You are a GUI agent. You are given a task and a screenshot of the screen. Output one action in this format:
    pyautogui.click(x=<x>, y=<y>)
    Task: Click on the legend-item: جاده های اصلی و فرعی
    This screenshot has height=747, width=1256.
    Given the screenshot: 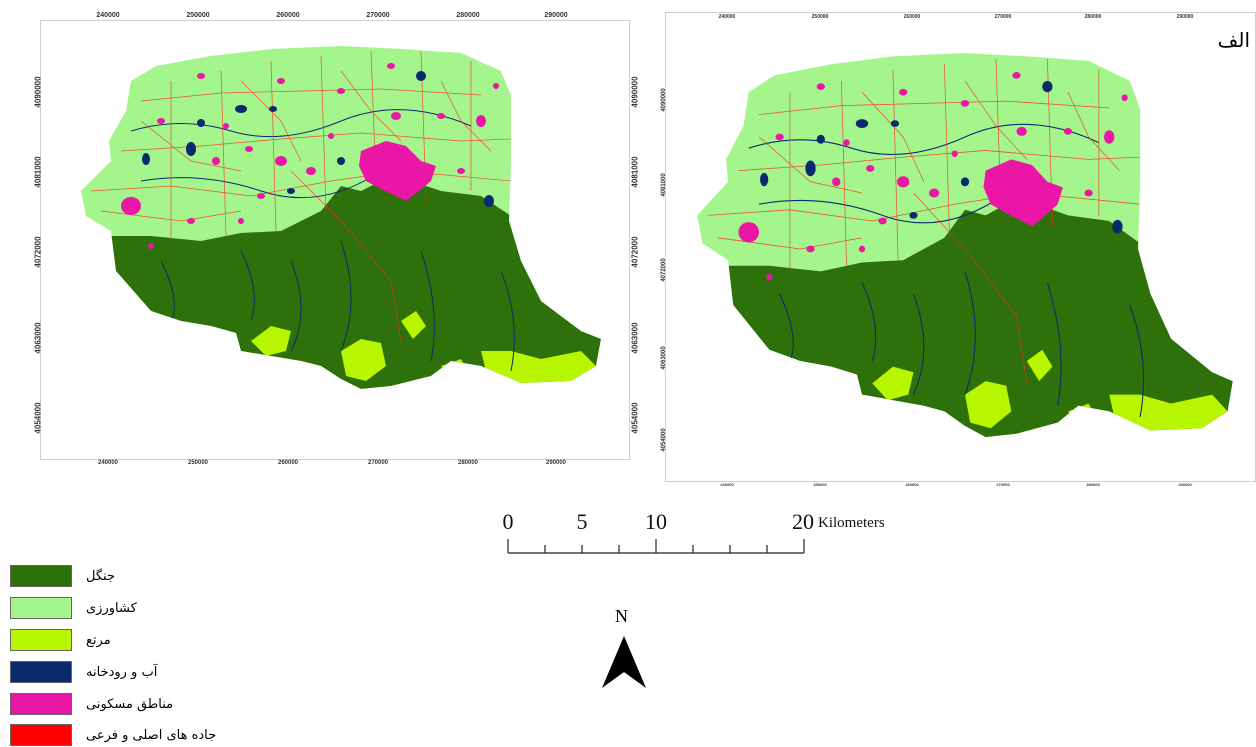 What is the action you would take?
    pyautogui.click(x=113, y=735)
    